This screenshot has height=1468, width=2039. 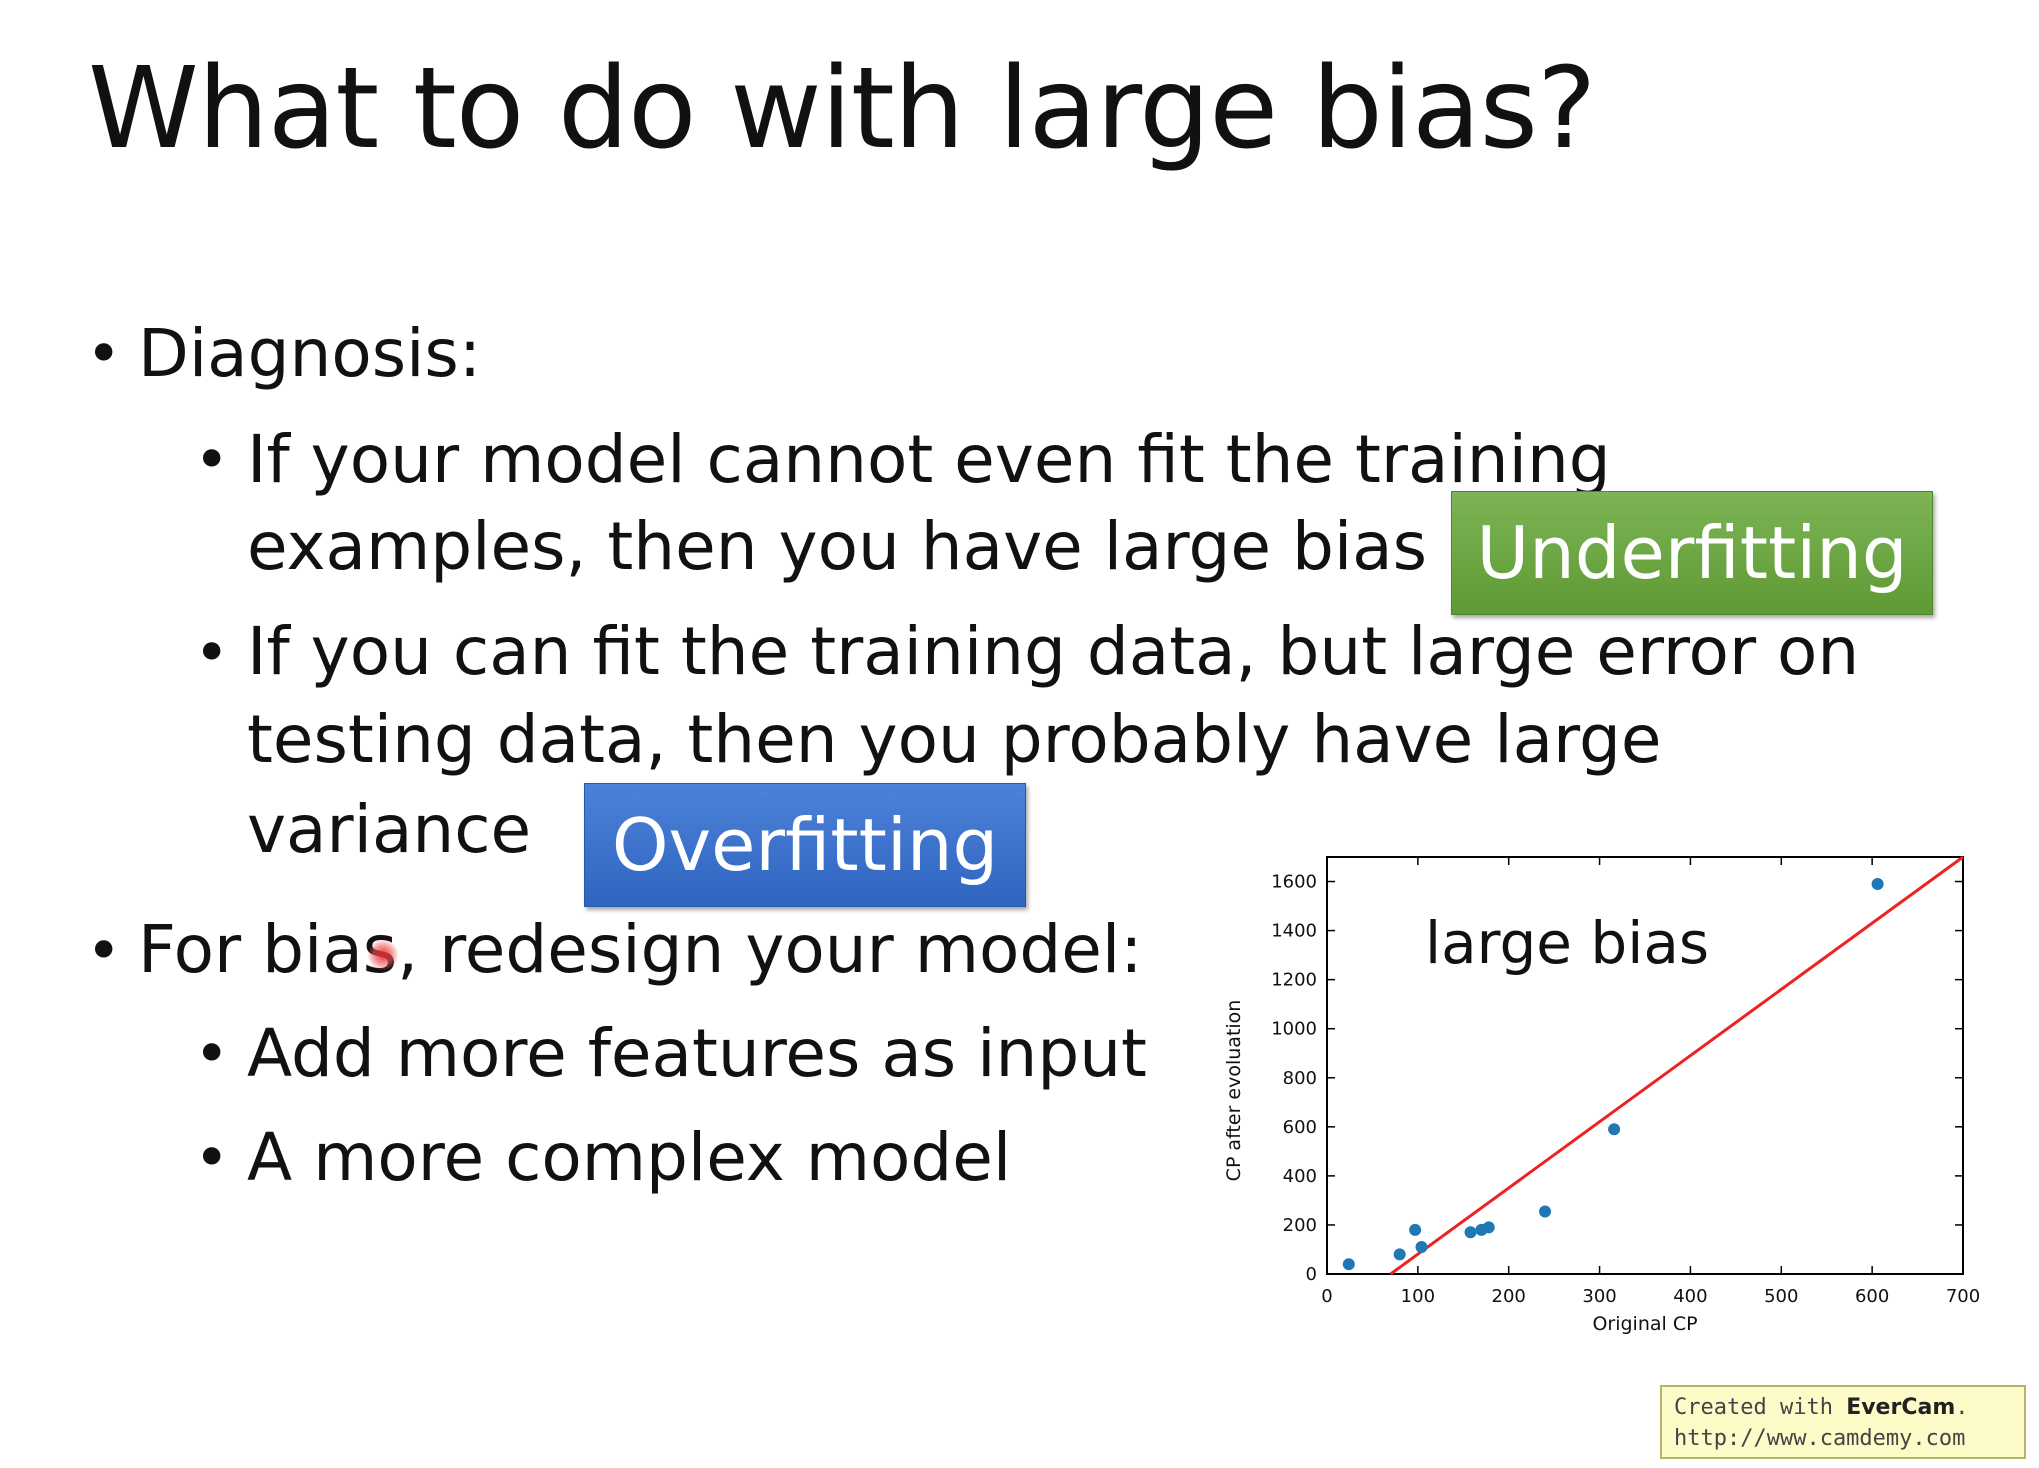 What do you see at coordinates (805, 845) in the screenshot?
I see `overfitting-badge: Overfitting` at bounding box center [805, 845].